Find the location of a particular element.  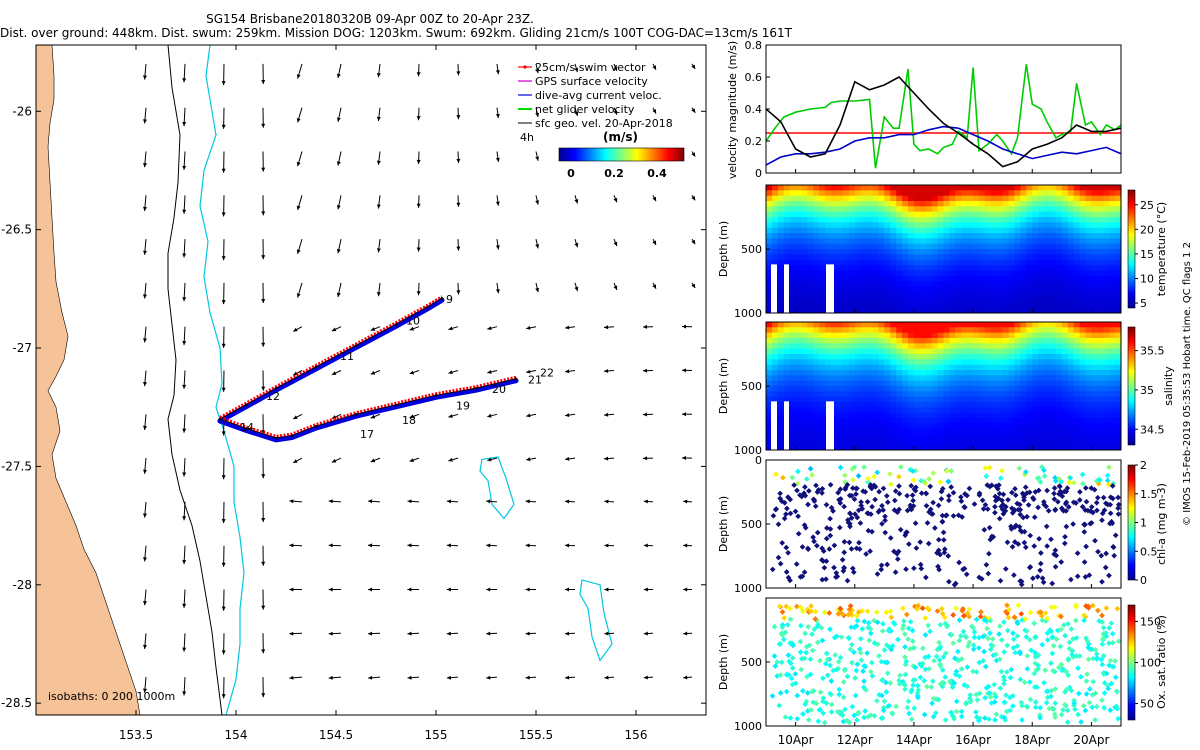

colorbar-tick-label: 35.5 is located at coordinates (1152, 351).